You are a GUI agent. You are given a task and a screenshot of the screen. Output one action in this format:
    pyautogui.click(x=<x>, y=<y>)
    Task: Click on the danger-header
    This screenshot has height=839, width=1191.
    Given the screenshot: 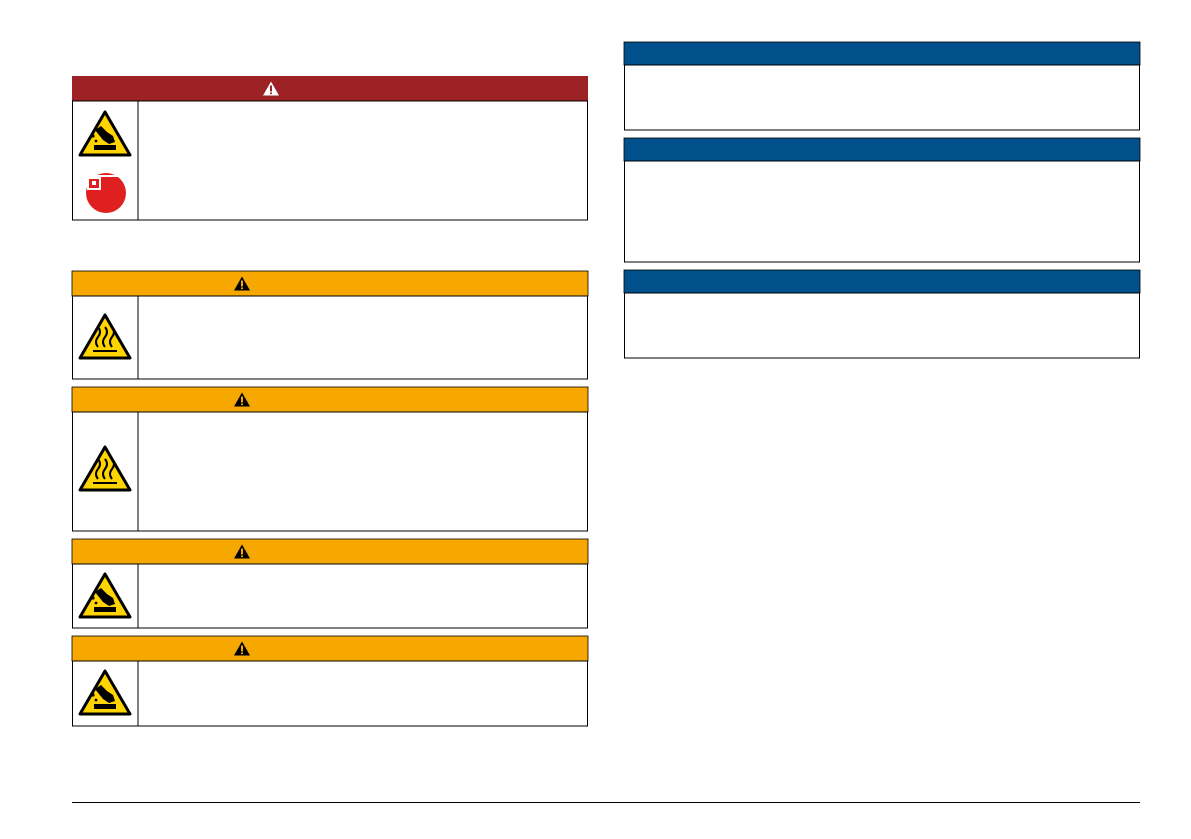 What is the action you would take?
    pyautogui.click(x=330, y=88)
    